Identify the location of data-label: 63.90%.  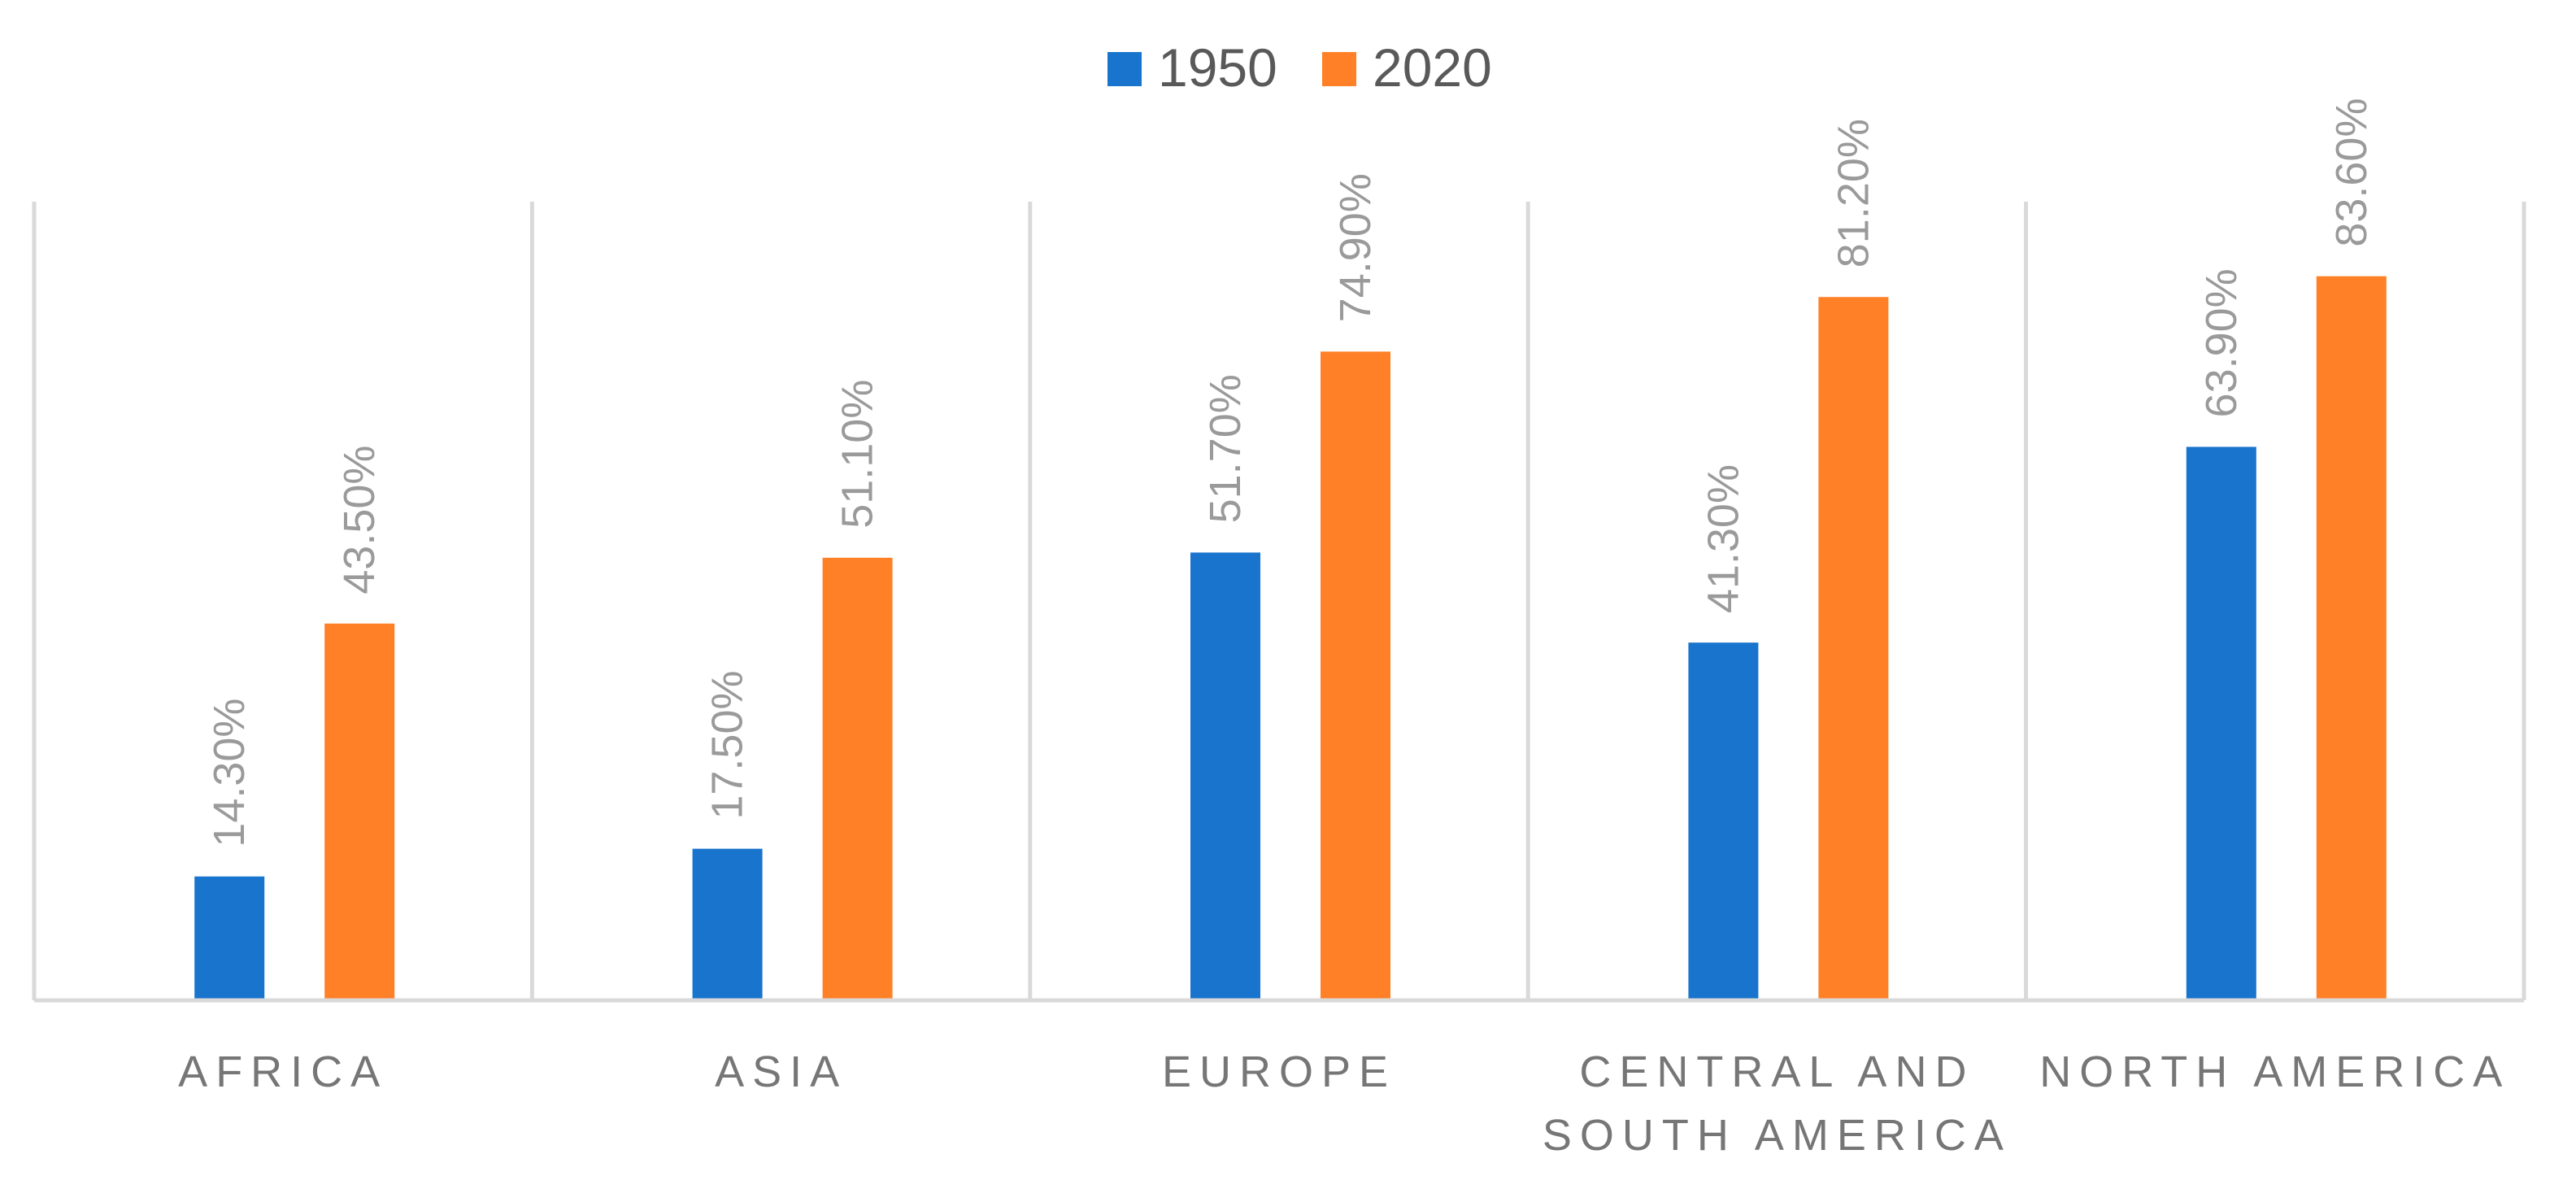
(2221, 342).